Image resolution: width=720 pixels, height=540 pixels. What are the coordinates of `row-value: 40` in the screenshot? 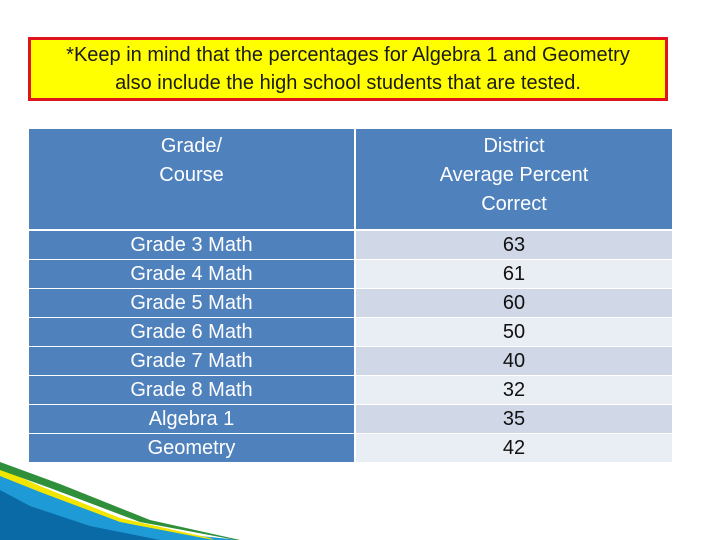 It's located at (514, 361).